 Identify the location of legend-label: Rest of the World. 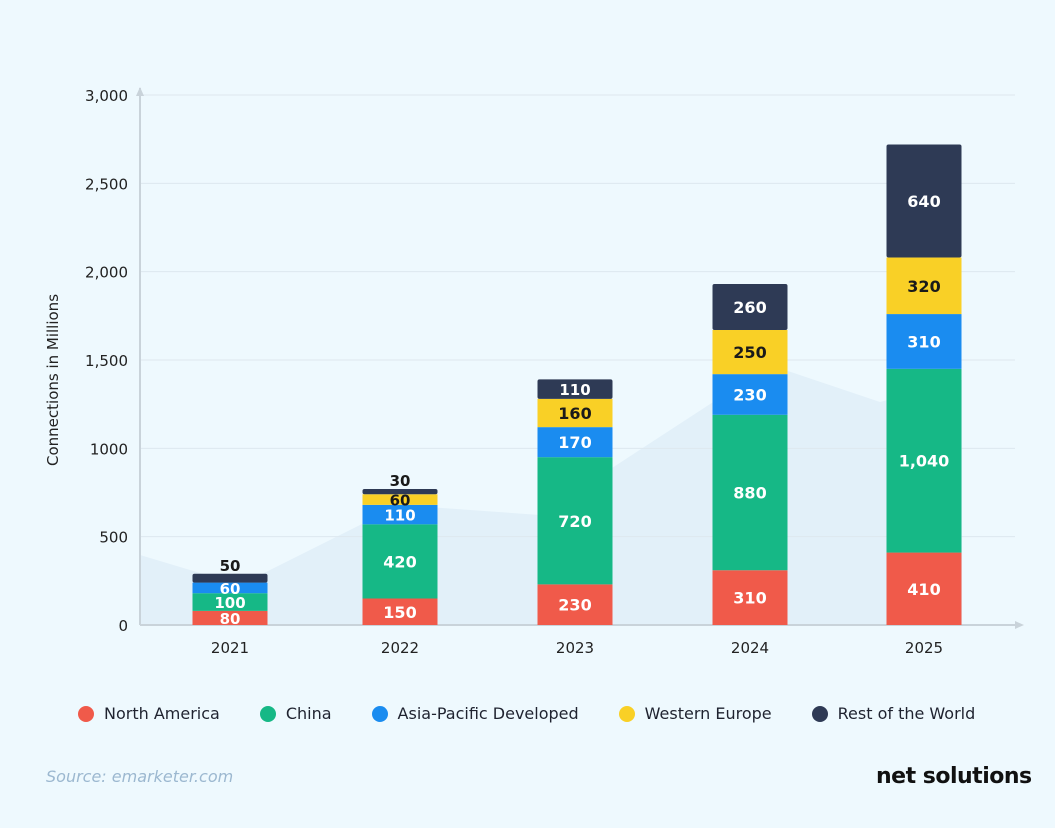
(906, 713).